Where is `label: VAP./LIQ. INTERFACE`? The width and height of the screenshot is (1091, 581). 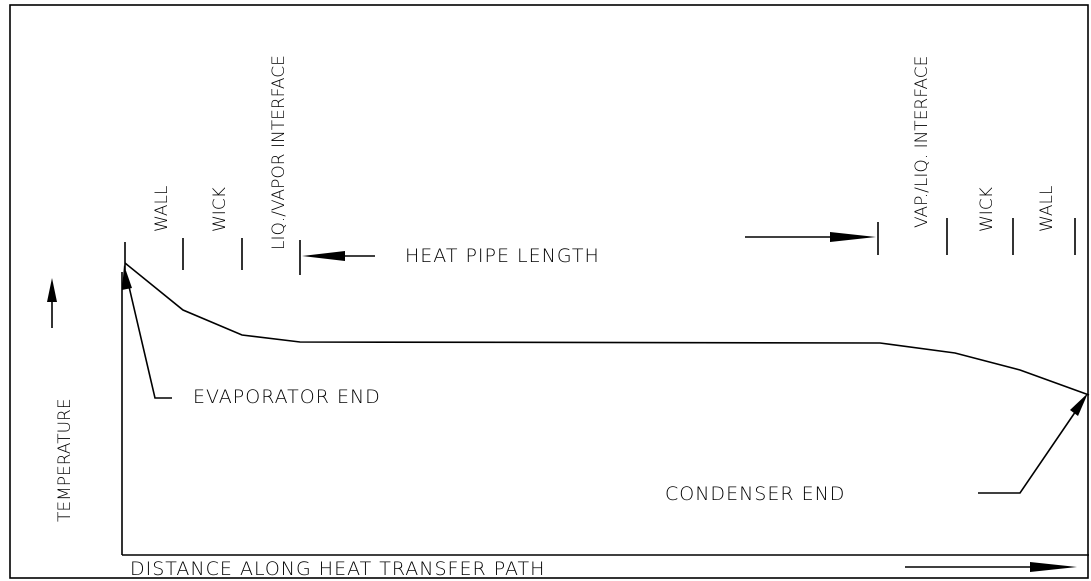
label: VAP./LIQ. INTERFACE is located at coordinates (922, 142).